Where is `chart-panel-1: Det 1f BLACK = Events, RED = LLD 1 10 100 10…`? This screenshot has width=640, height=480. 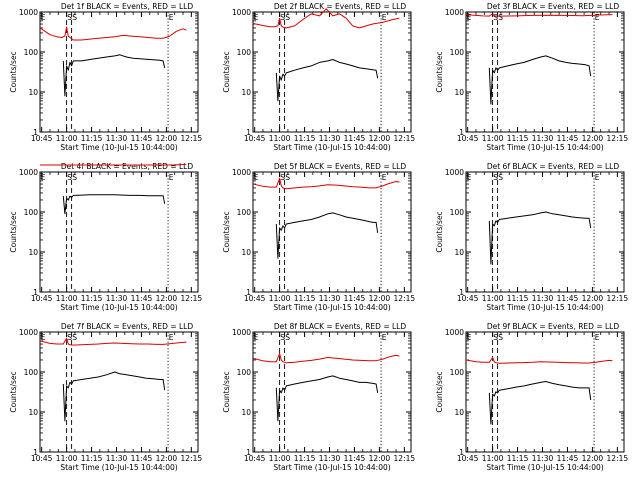 chart-panel-1: Det 1f BLACK = Events, RED = LLD 1 10 100 10… is located at coordinates (105, 77).